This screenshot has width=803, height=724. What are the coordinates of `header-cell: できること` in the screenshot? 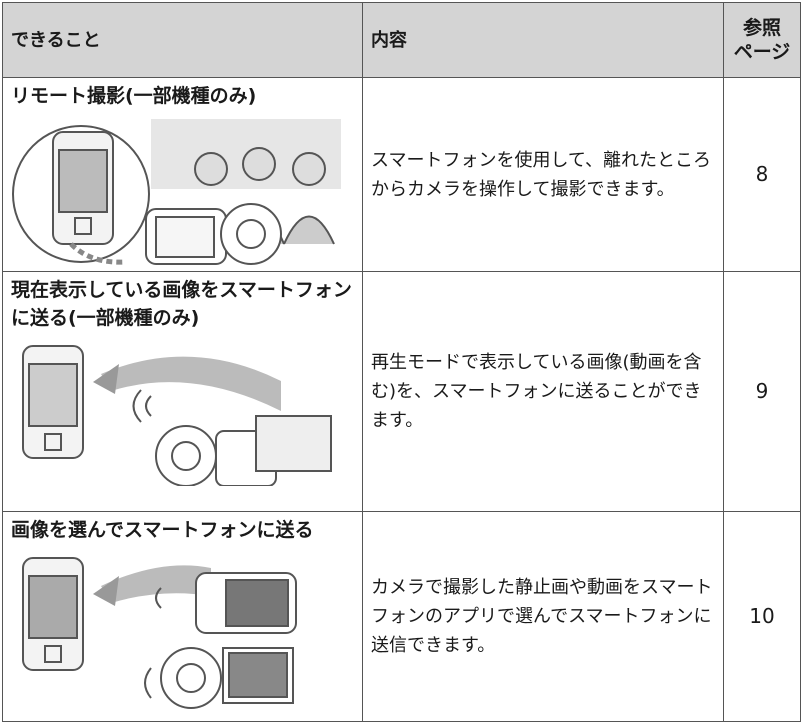 It's located at (182, 40).